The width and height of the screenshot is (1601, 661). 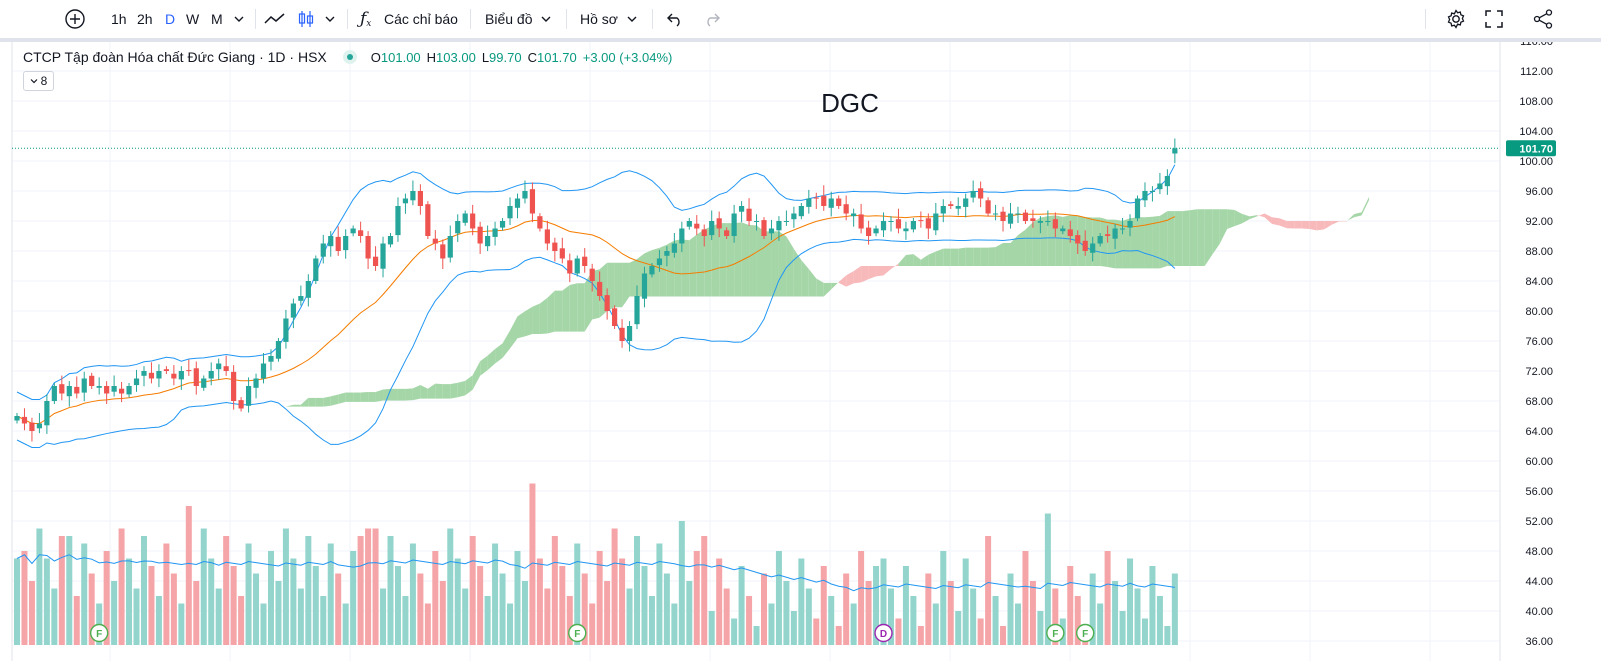 I want to click on indicators-collapse-button: 8, so click(x=38, y=81).